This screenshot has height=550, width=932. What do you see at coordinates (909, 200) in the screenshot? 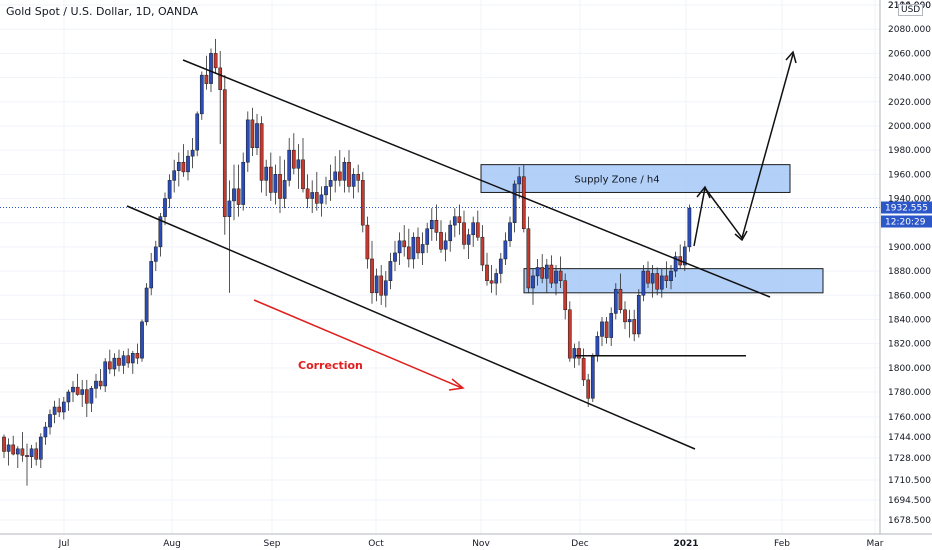
I see `y-tick-label: 1940.000` at bounding box center [909, 200].